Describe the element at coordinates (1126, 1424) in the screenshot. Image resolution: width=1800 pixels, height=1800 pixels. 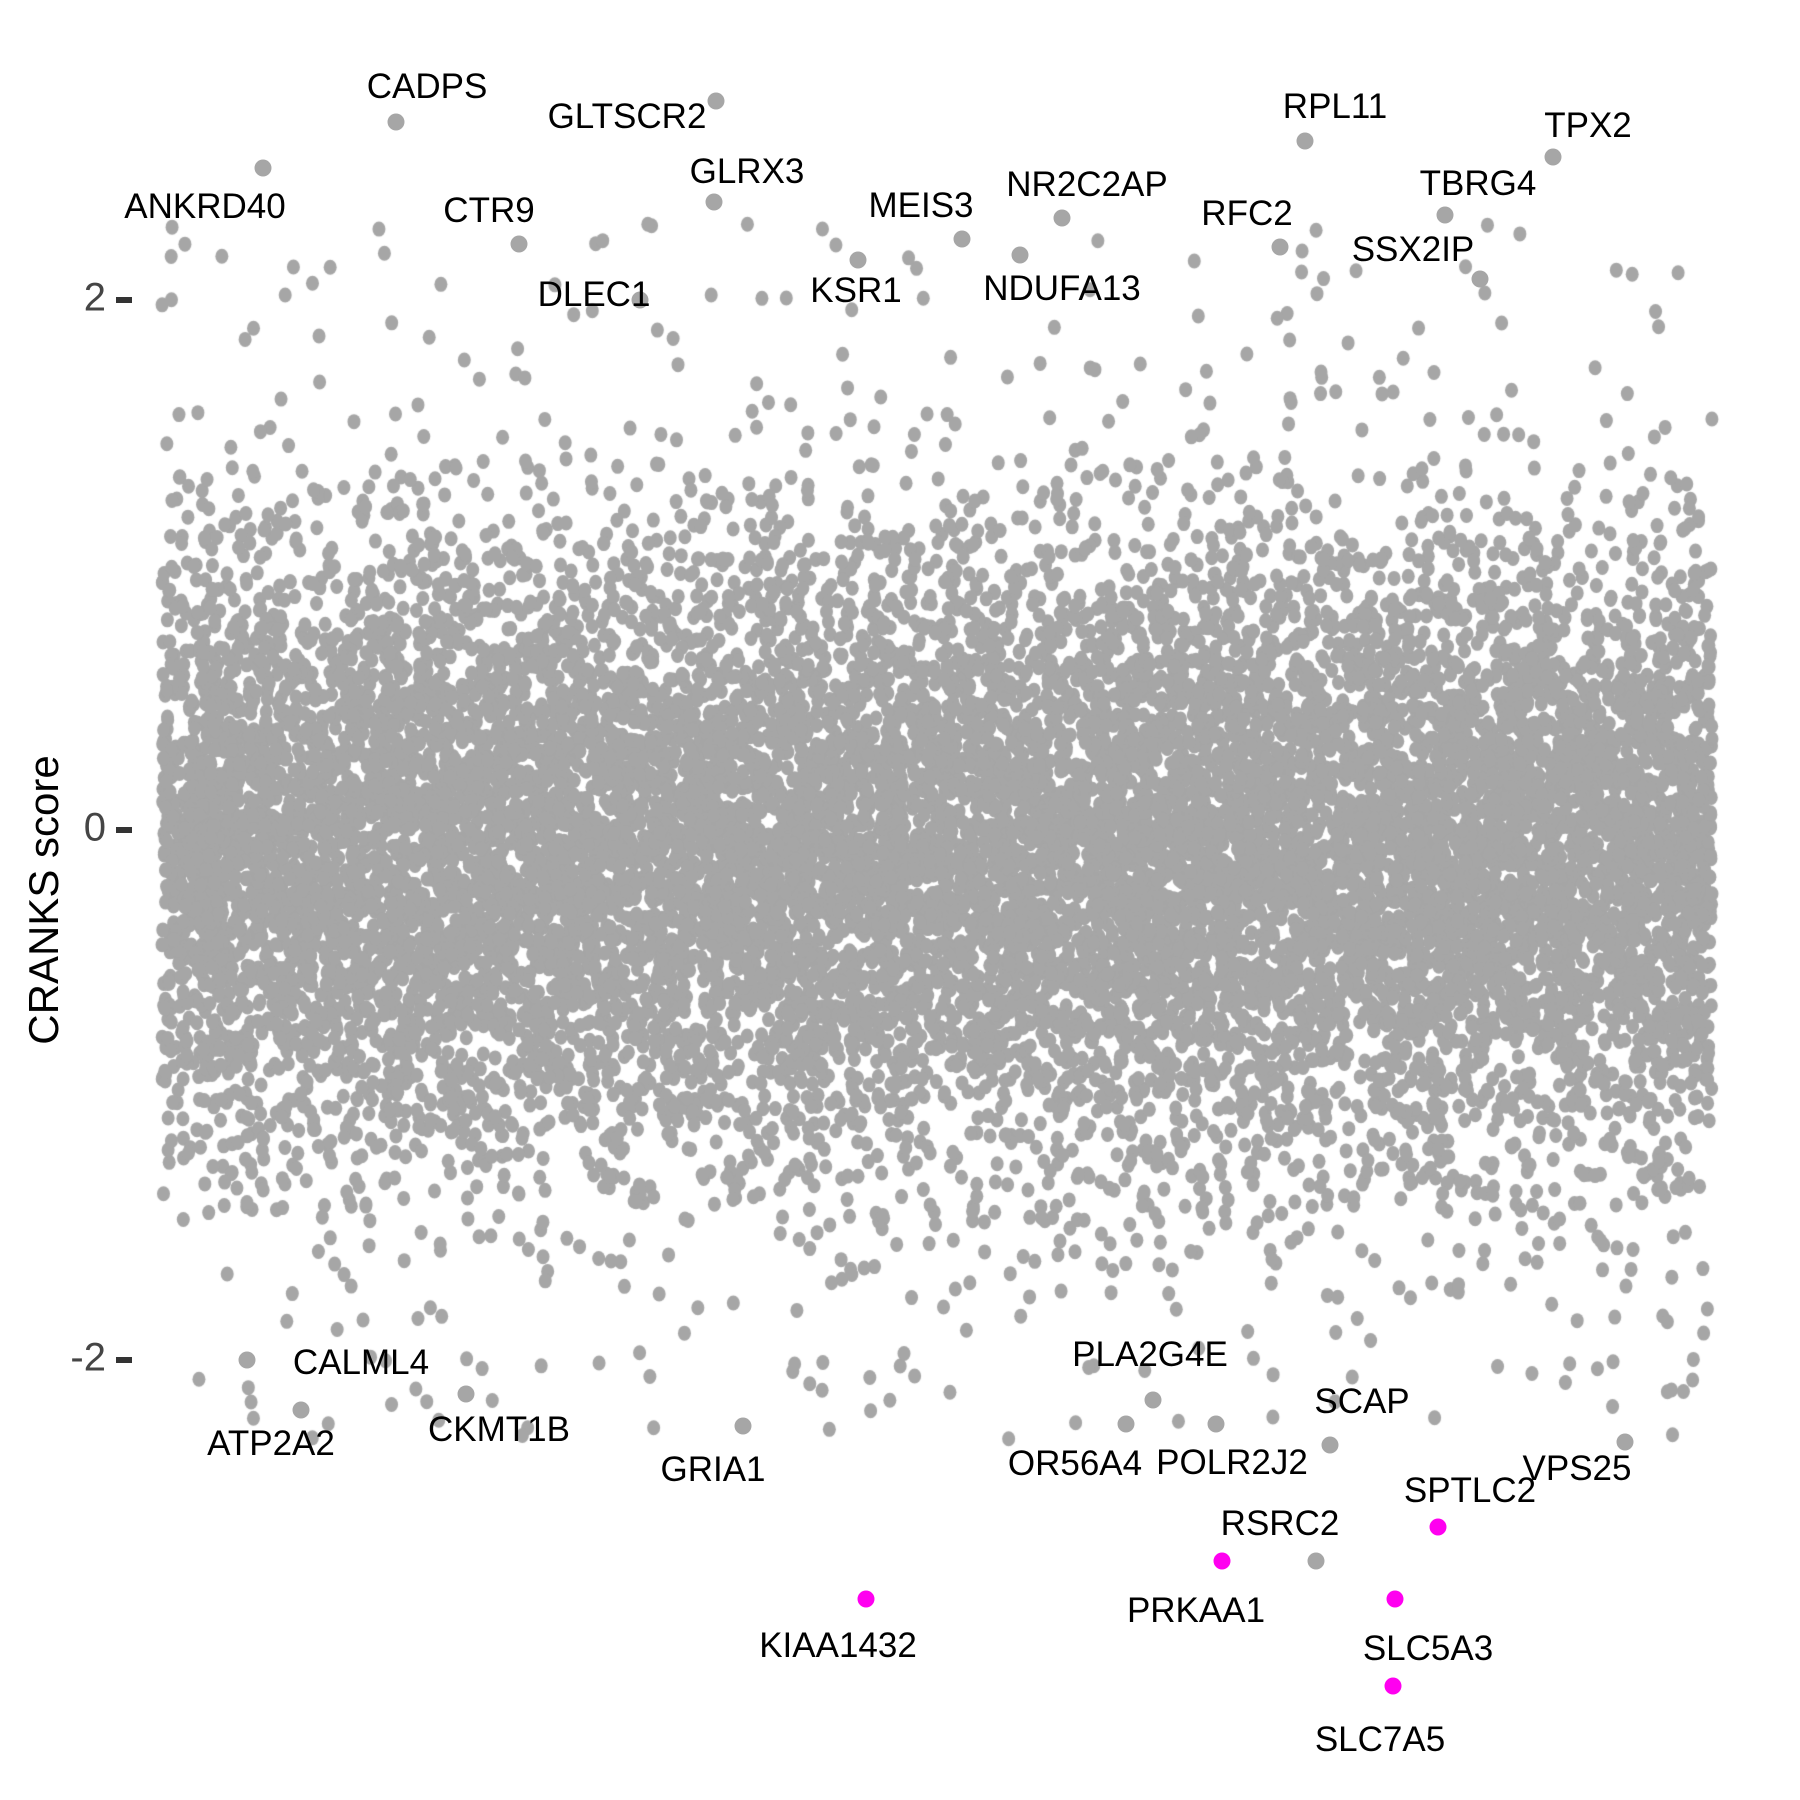
I see `gene-dot-OR56A4` at that location.